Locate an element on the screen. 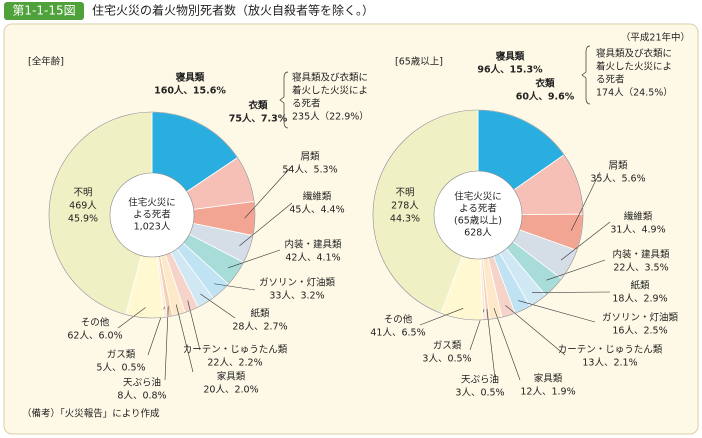 The image size is (702, 438). slice-value-label: 62人、6.0% is located at coordinates (94, 336).